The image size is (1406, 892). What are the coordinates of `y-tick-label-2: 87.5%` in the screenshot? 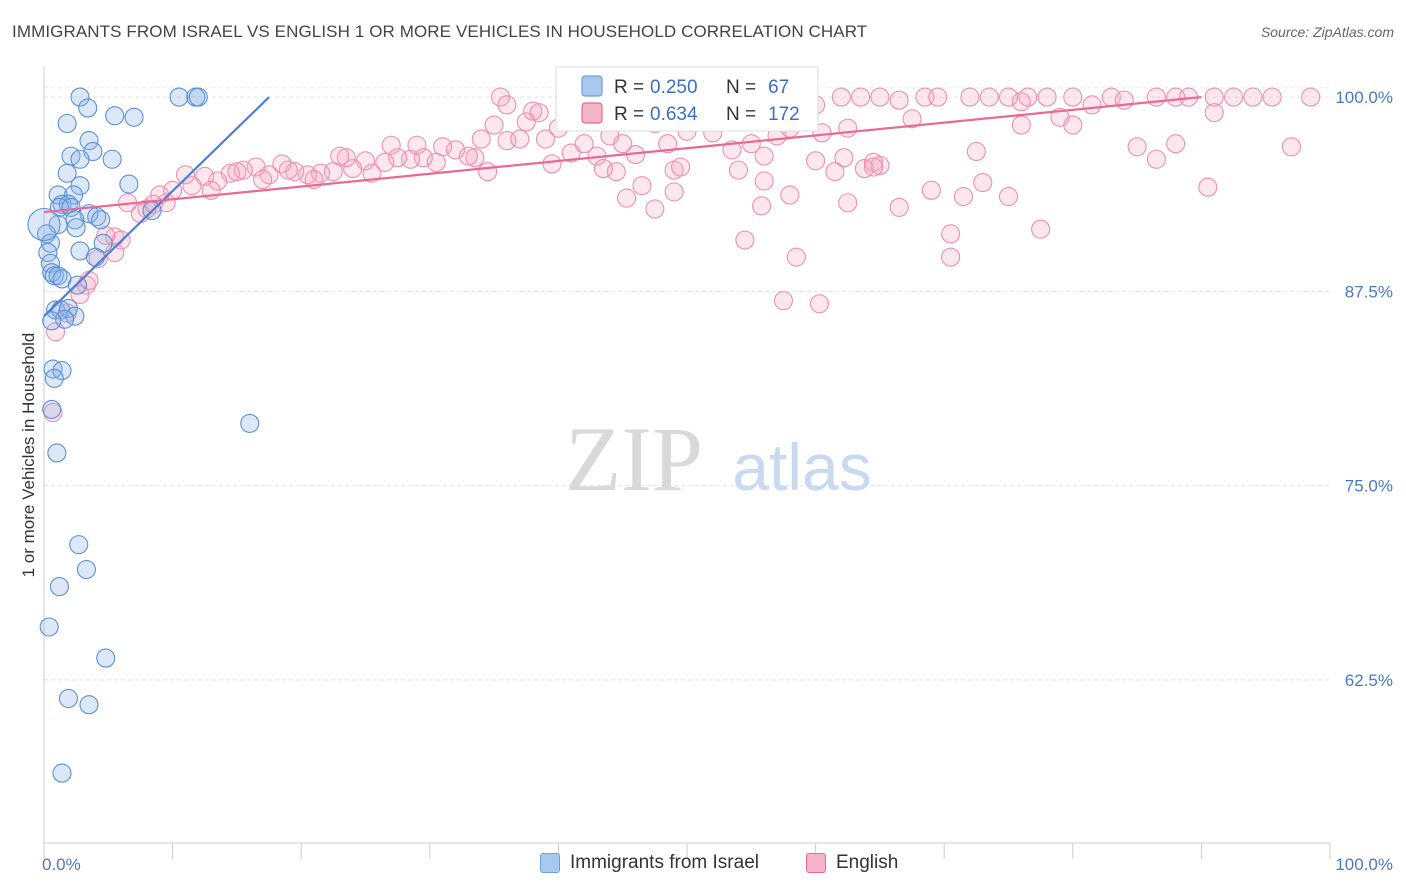 It's located at (1369, 291).